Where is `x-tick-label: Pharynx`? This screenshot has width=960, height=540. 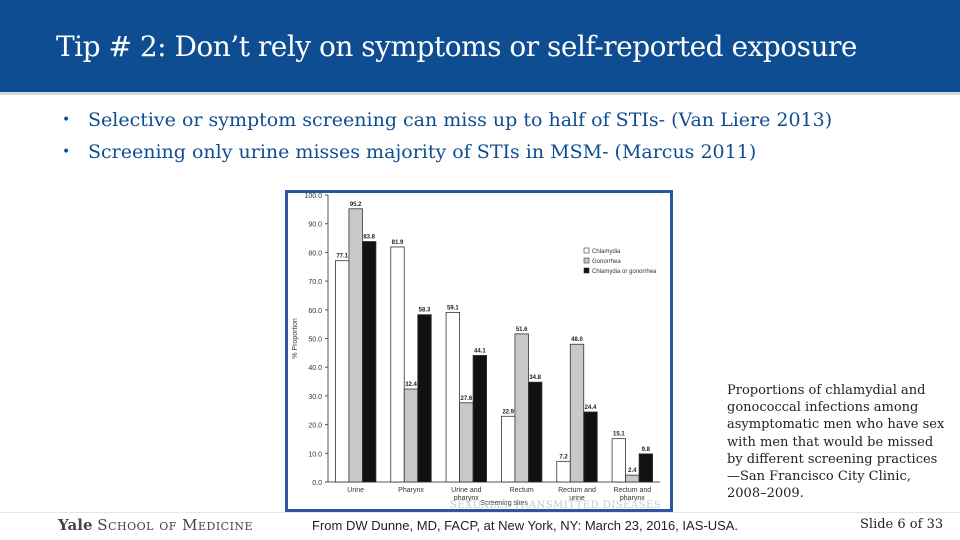
x-tick-label: Pharynx is located at coordinates (411, 490).